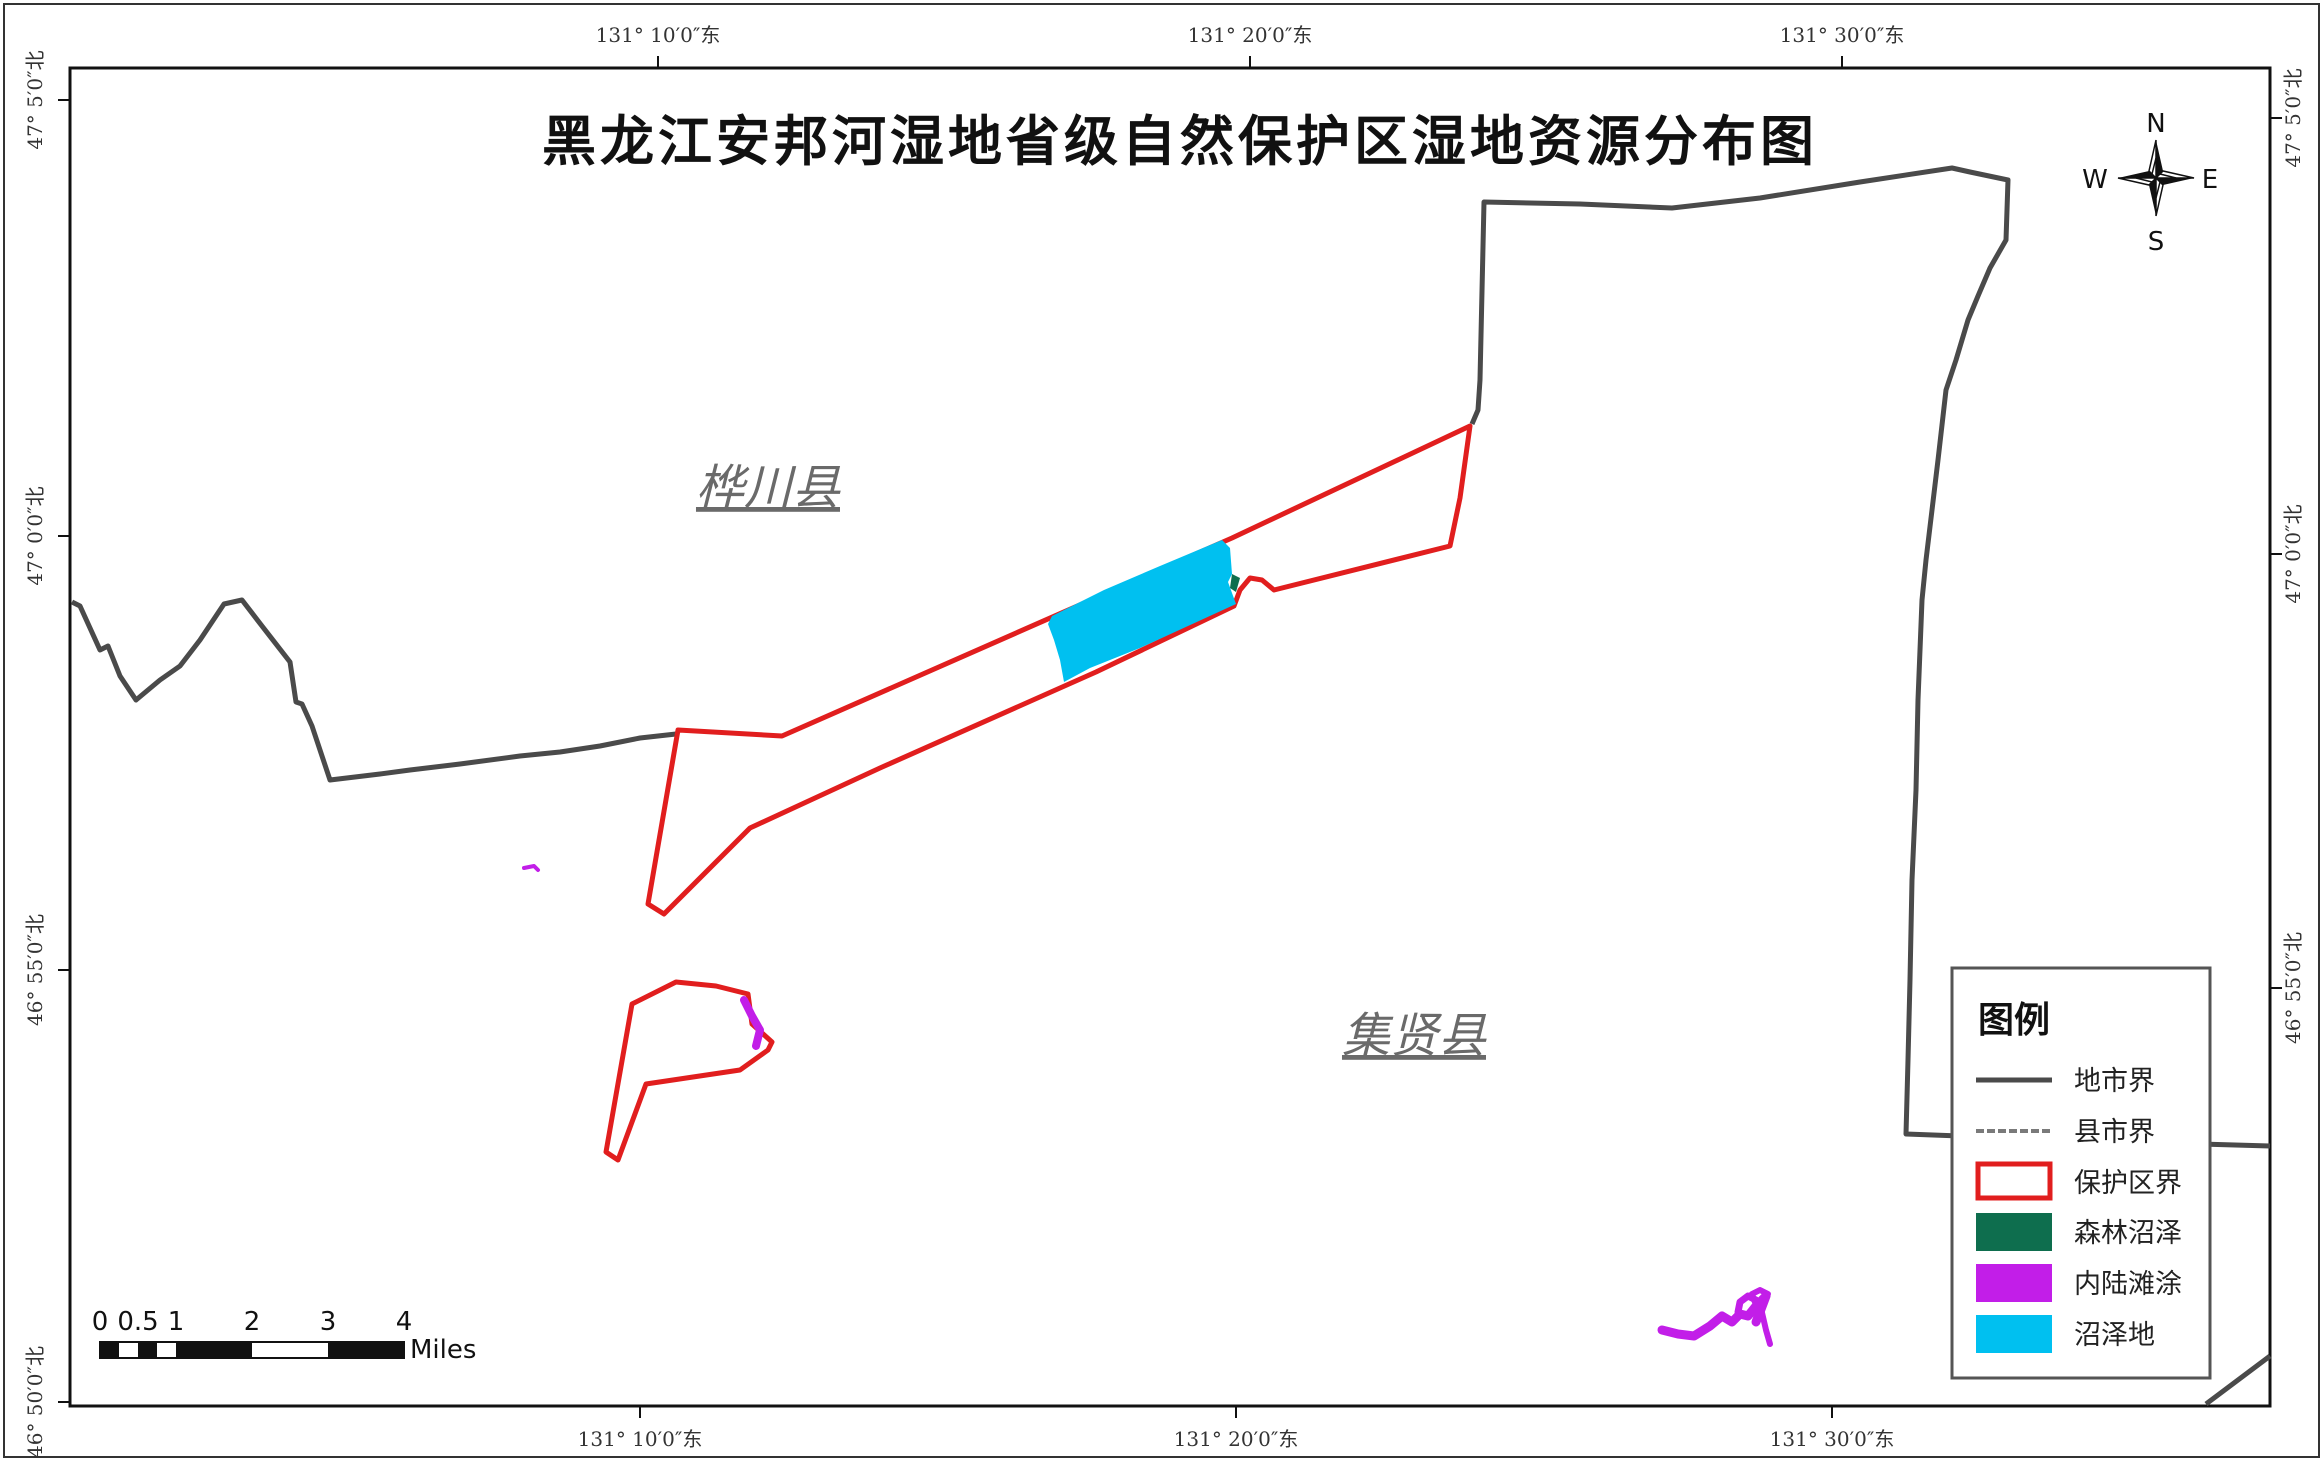 The height and width of the screenshot is (1461, 2323). I want to click on right-latitude-label: 47° 0′0″北, so click(2293, 553).